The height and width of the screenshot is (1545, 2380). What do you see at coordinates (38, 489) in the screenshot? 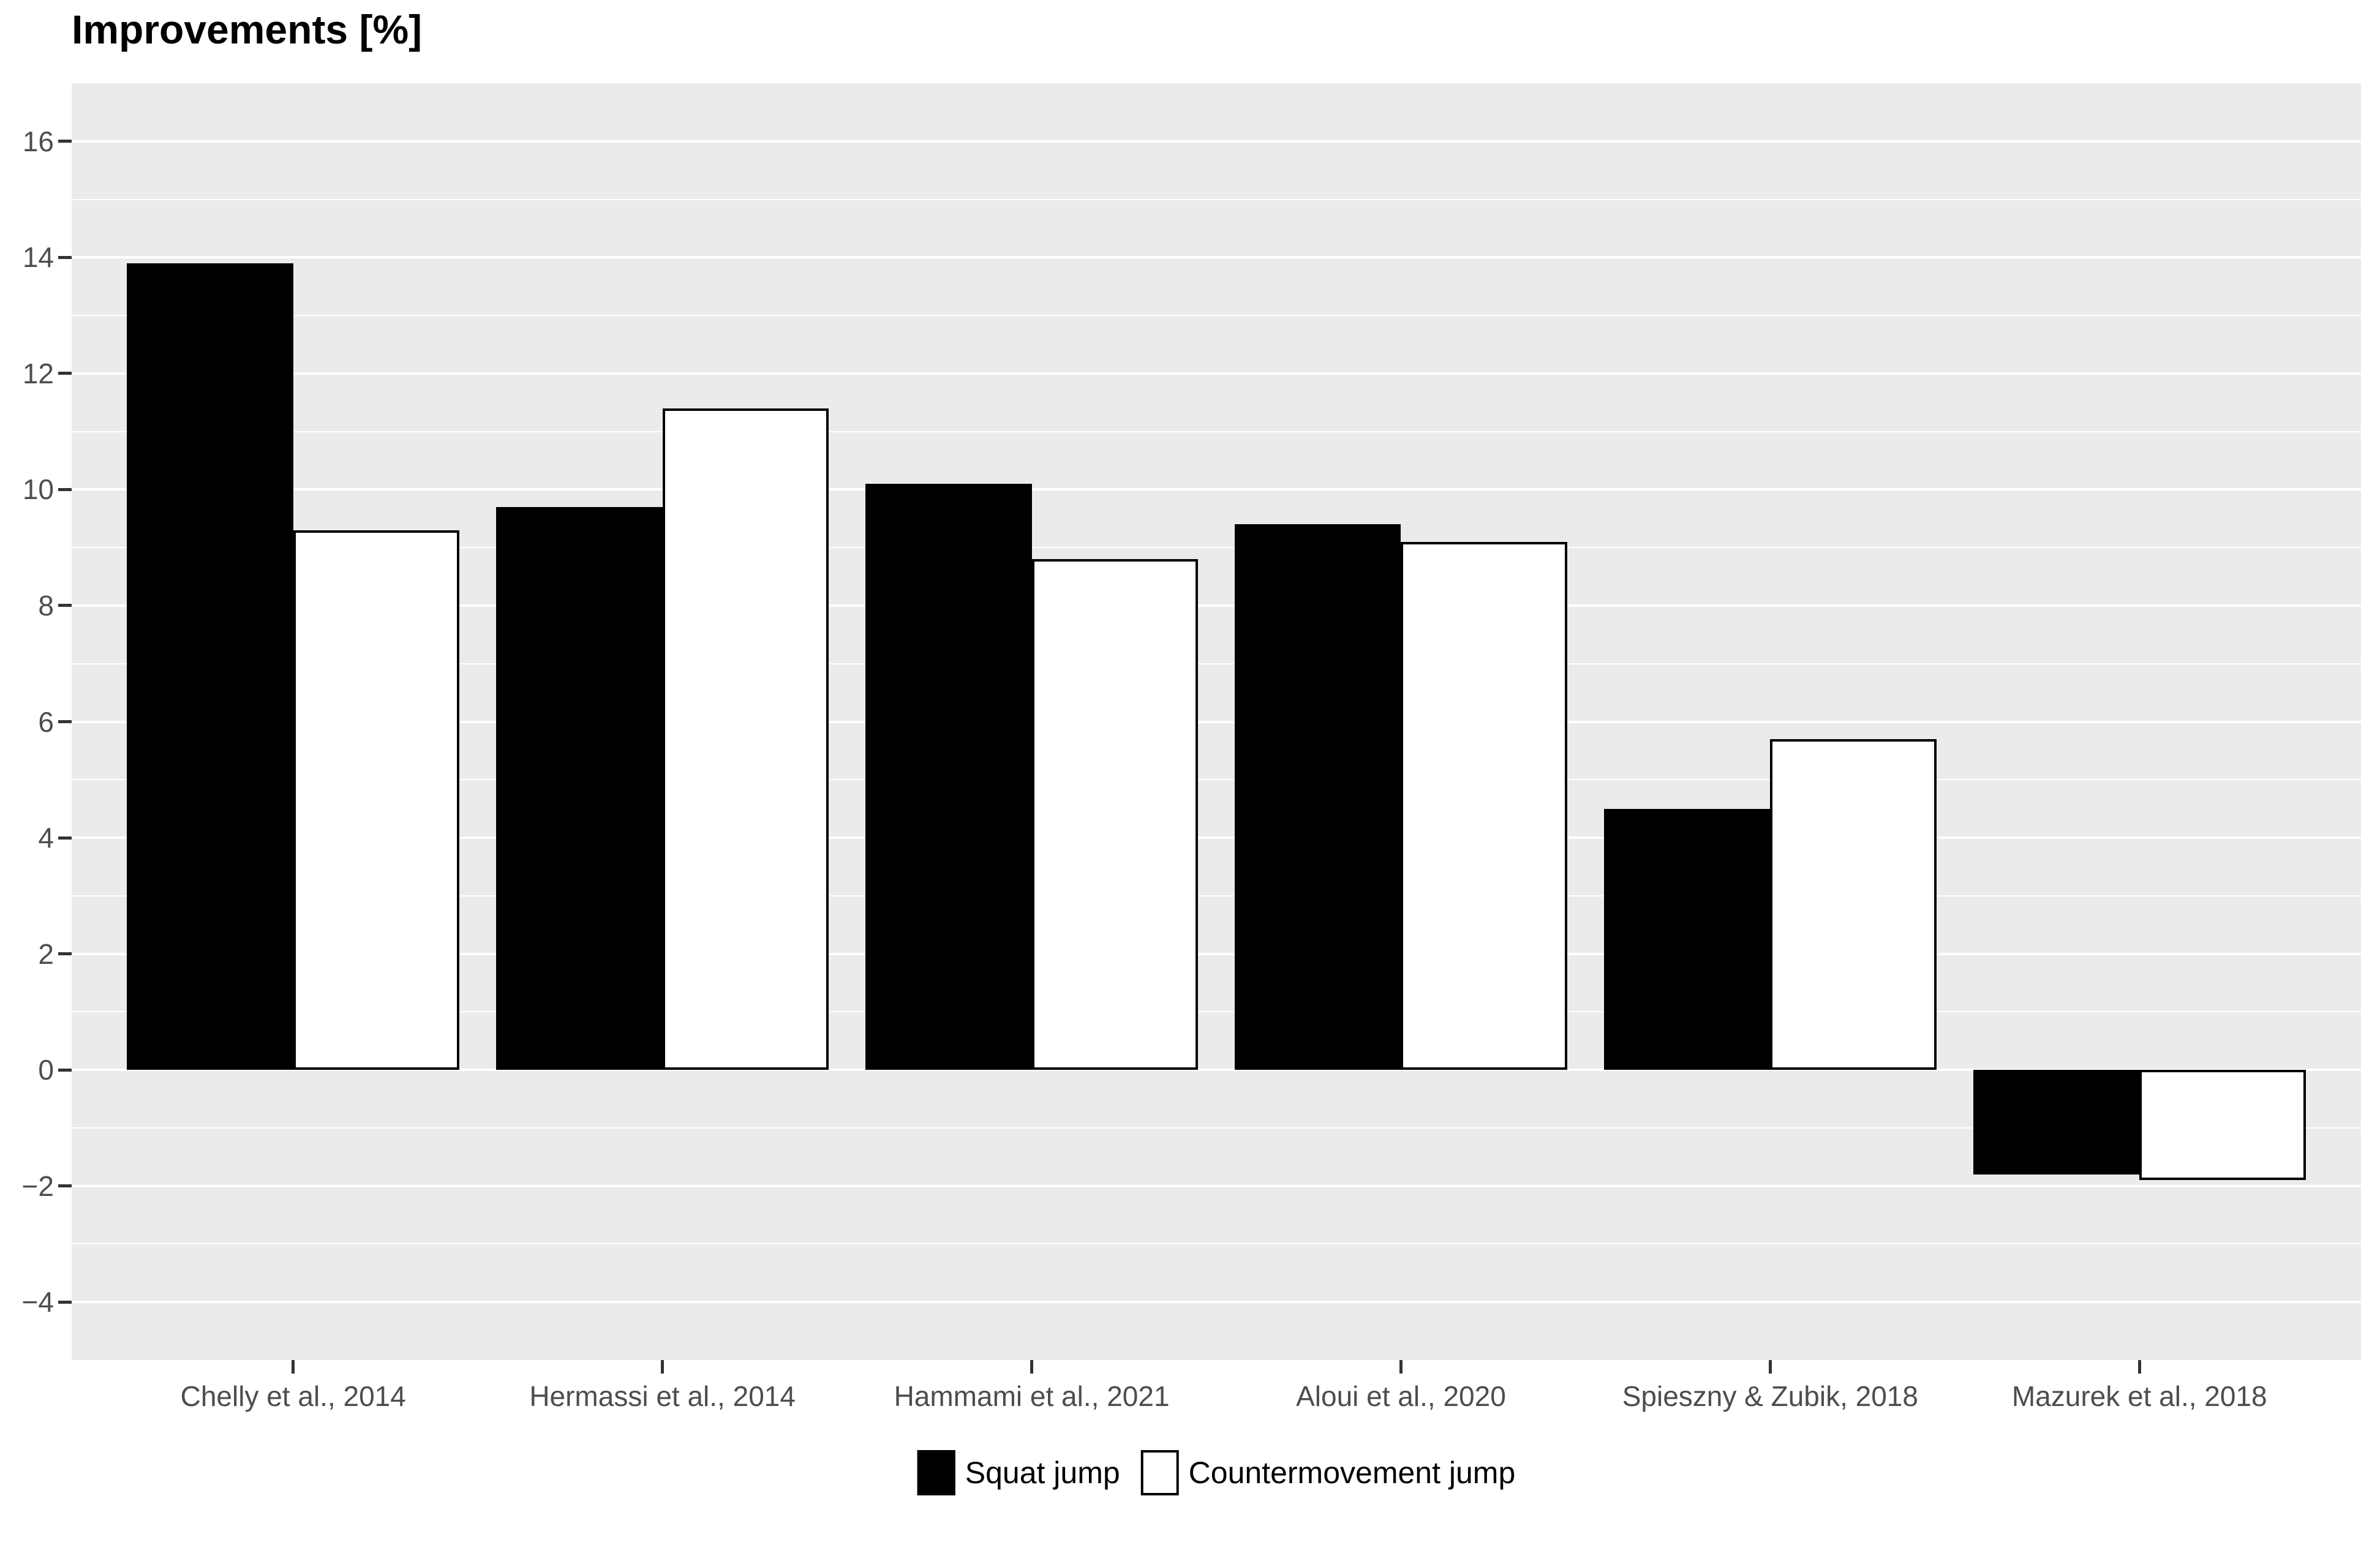
I see `y-tick-label: 10` at bounding box center [38, 489].